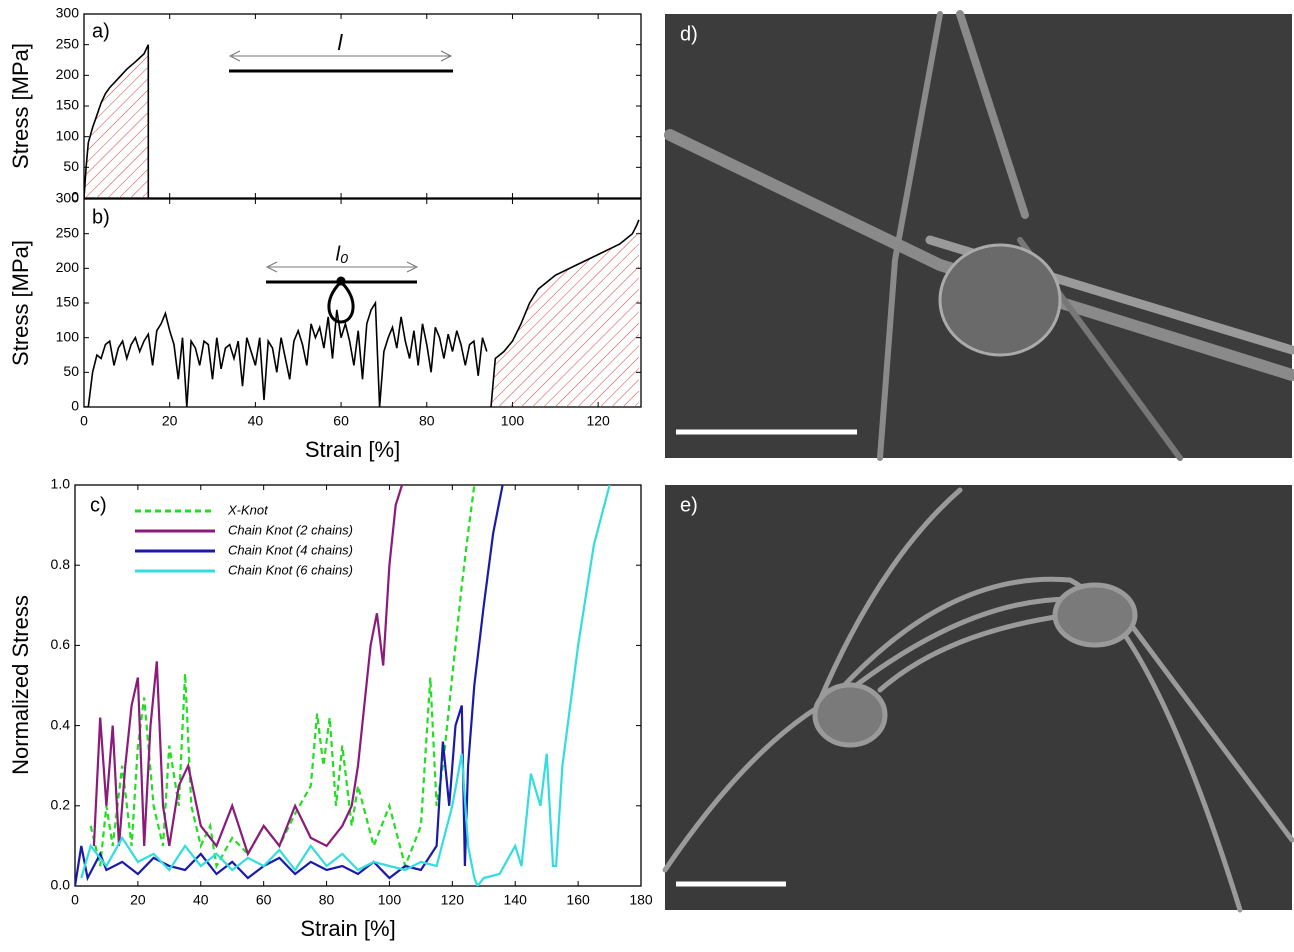 This screenshot has height=952, width=1294. I want to click on y-tick-label: 0.0, so click(61, 885).